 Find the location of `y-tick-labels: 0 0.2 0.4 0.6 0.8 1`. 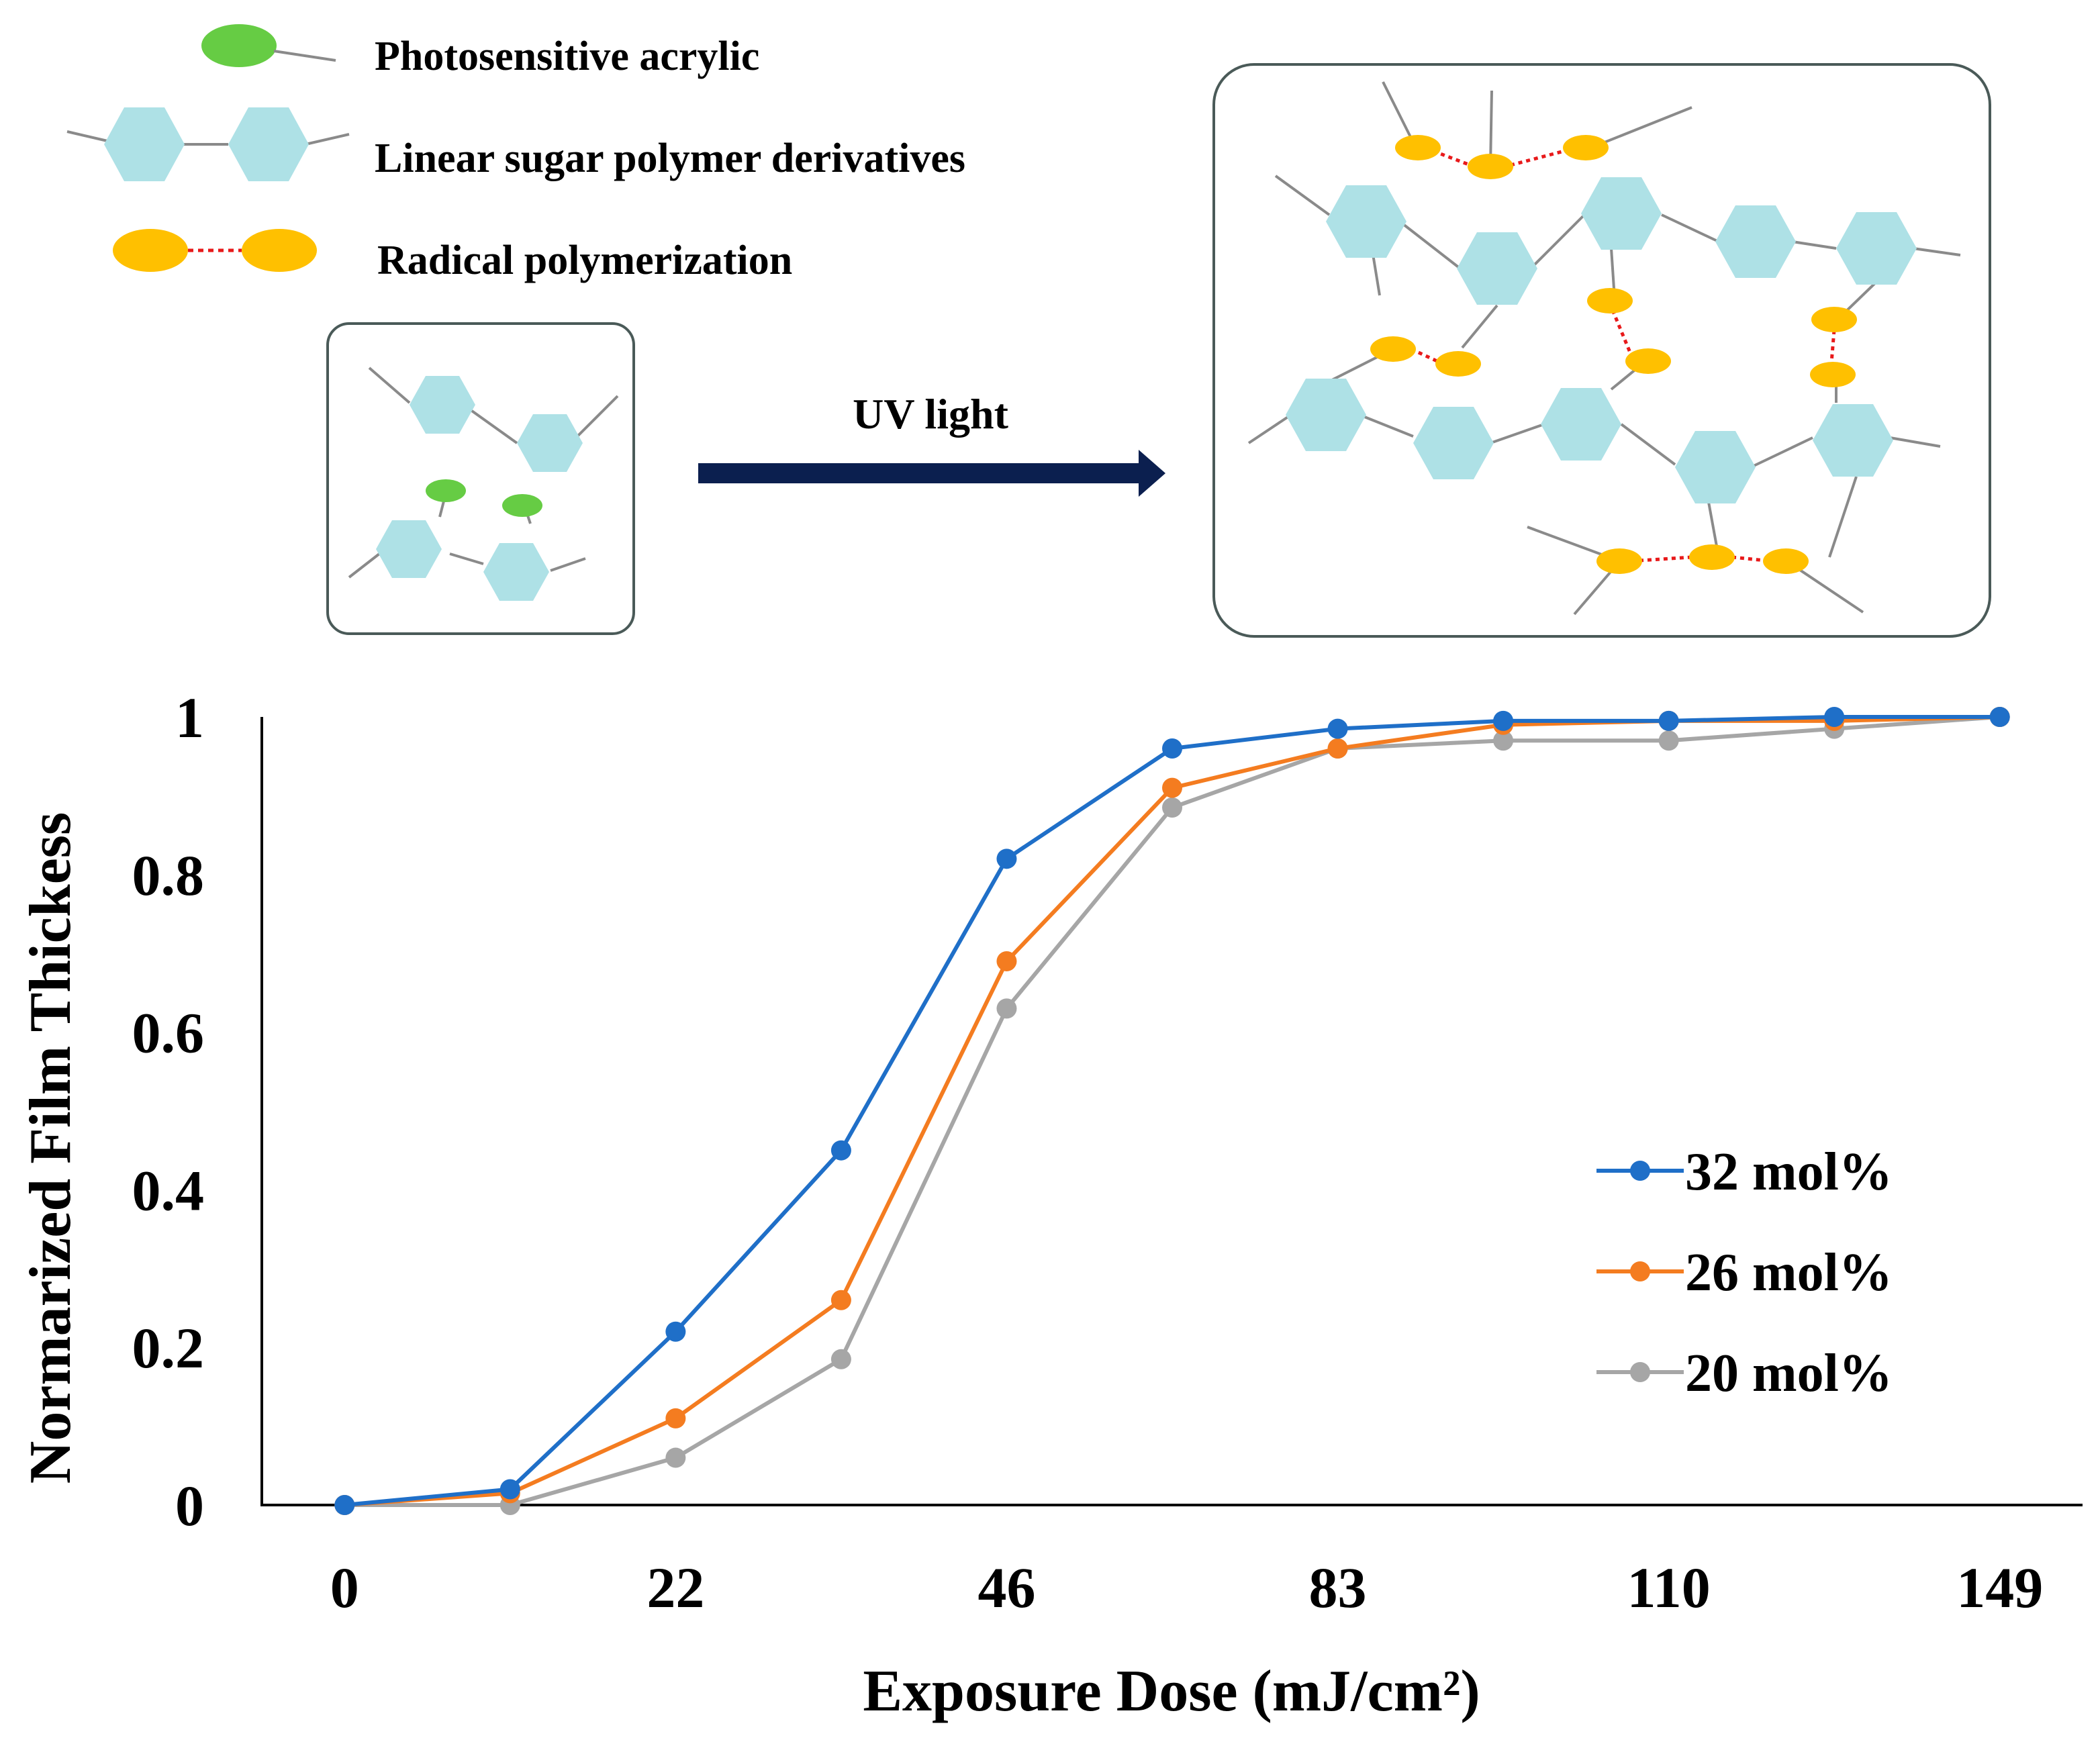

y-tick-labels: 0 0.2 0.4 0.6 0.8 1 is located at coordinates (168, 1111).